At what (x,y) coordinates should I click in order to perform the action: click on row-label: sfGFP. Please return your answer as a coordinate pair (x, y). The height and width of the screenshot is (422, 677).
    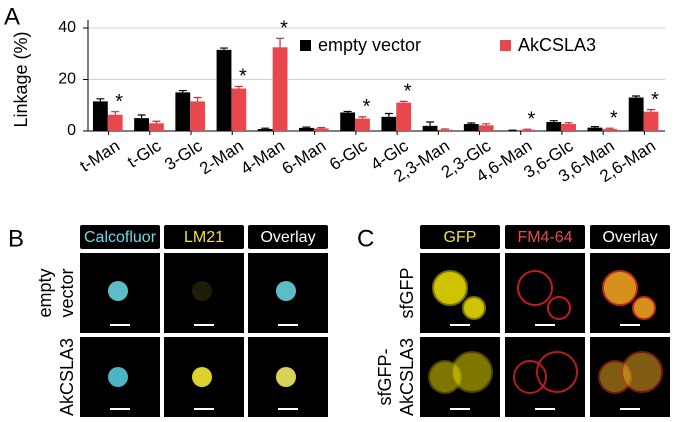
    Looking at the image, I should click on (407, 292).